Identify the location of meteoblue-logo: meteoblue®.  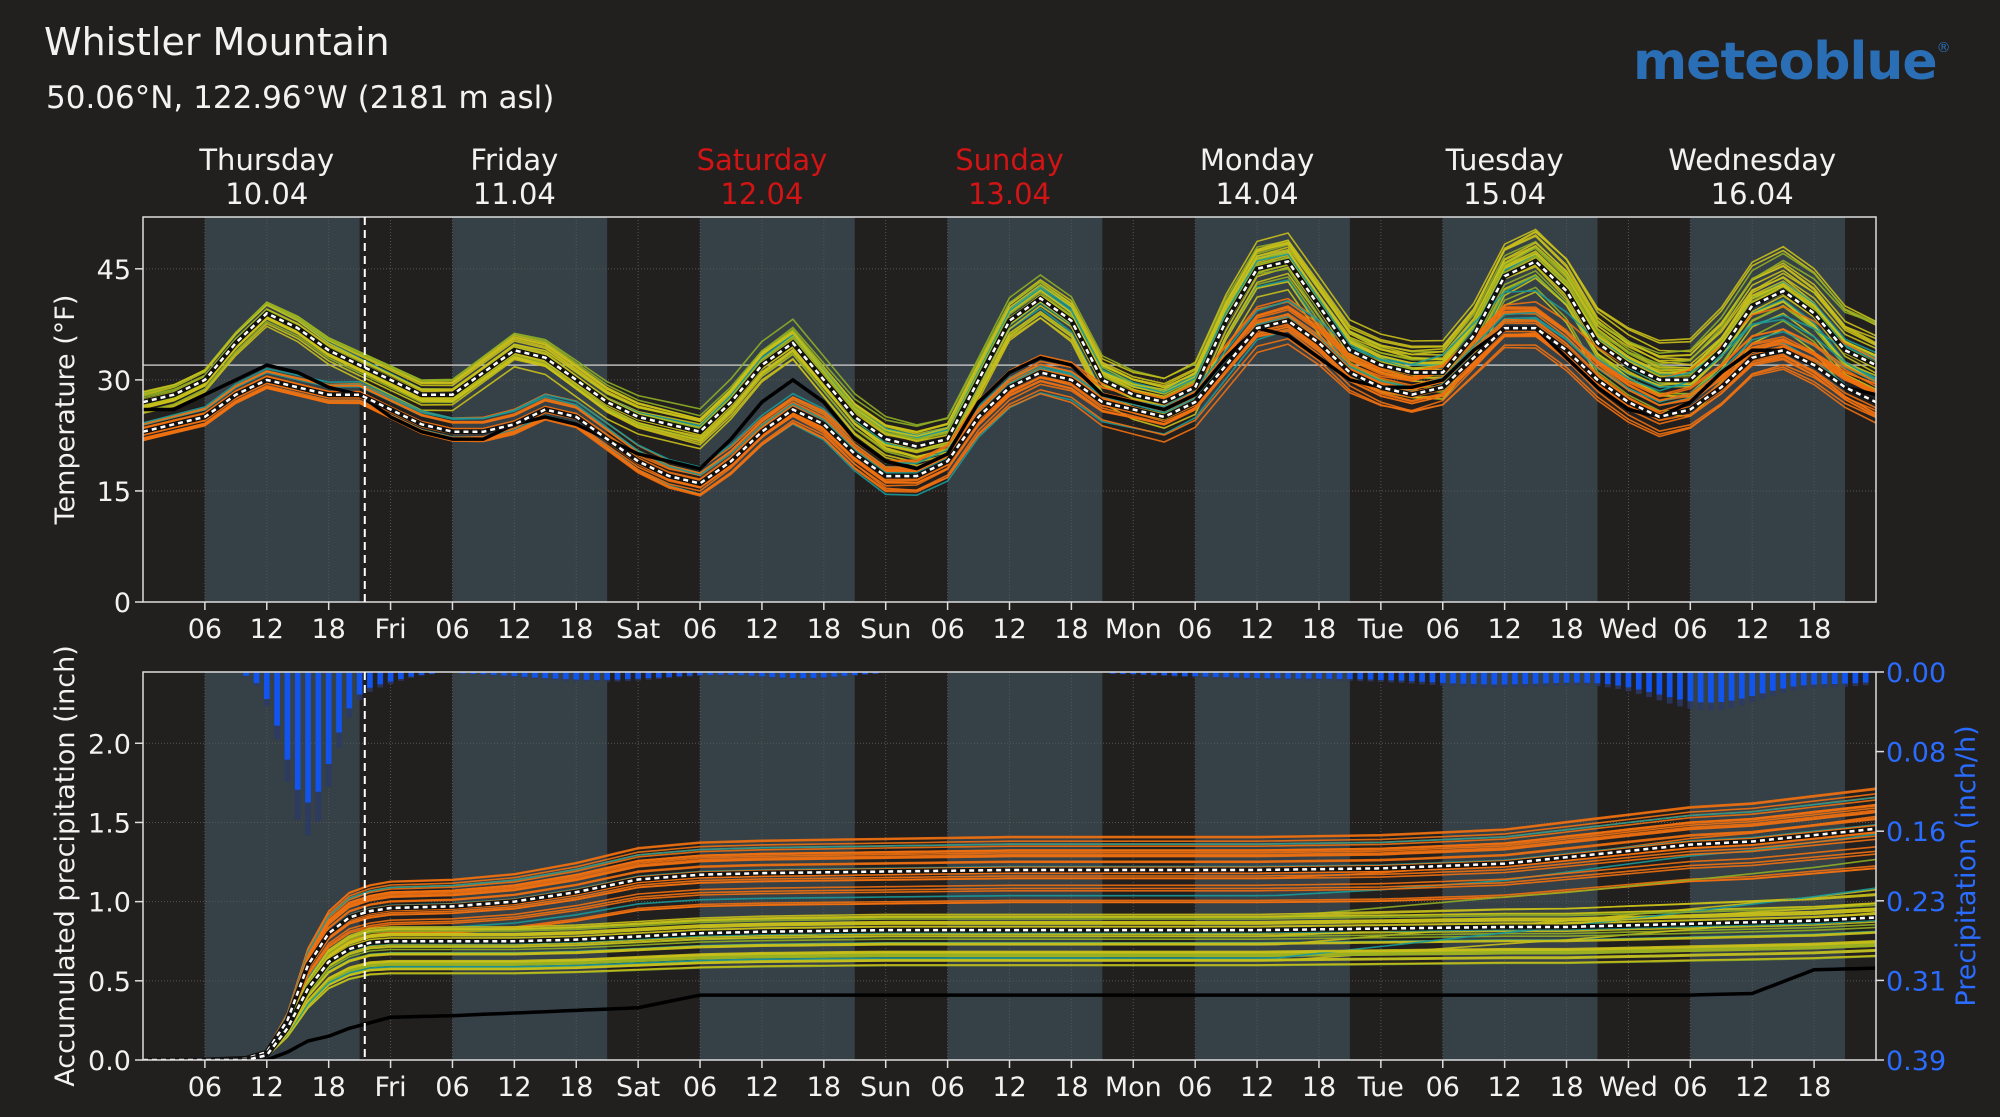
(1792, 62).